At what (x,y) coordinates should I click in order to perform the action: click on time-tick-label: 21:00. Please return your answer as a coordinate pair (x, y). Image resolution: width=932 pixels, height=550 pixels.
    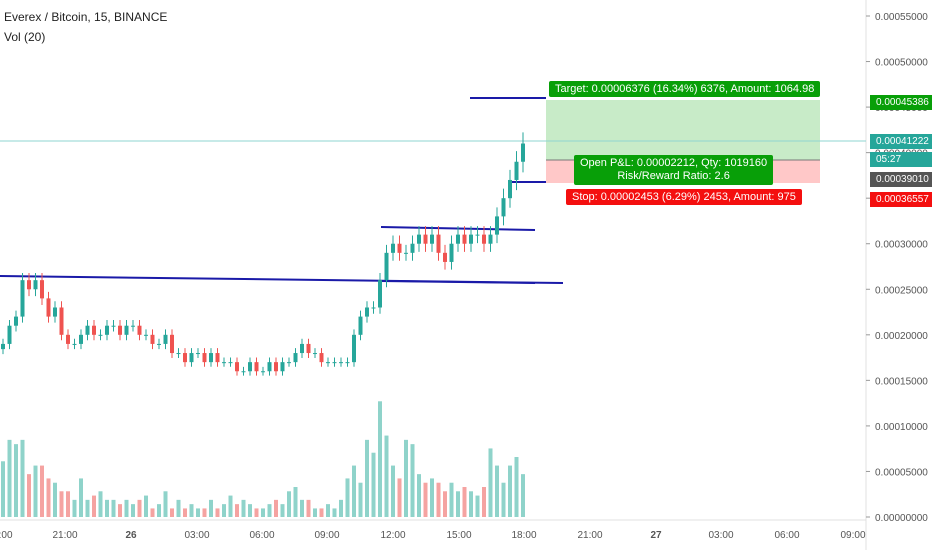
    Looking at the image, I should click on (64, 535).